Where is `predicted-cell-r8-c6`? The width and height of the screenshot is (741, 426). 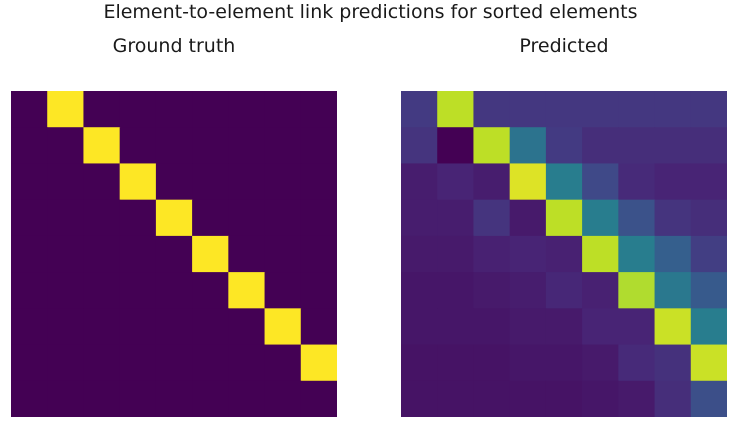 predicted-cell-r8-c6 is located at coordinates (637, 398).